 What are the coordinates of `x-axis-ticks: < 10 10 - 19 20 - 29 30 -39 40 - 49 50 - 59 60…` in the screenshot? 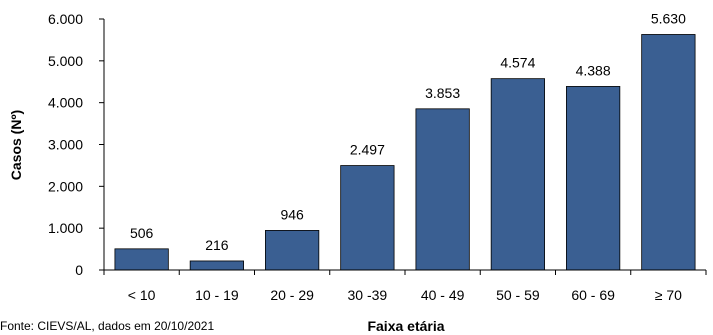 It's located at (405, 286).